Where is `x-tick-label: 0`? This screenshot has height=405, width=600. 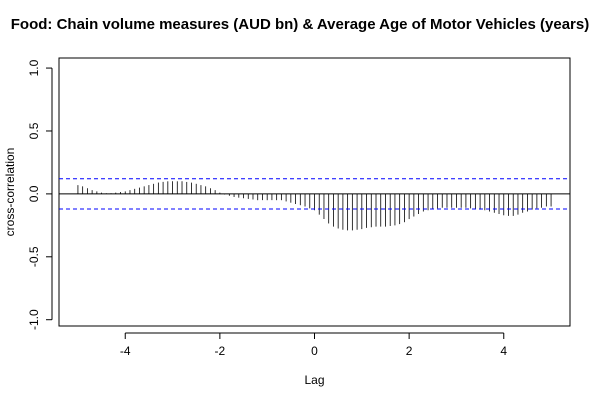 x-tick-label: 0 is located at coordinates (314, 351).